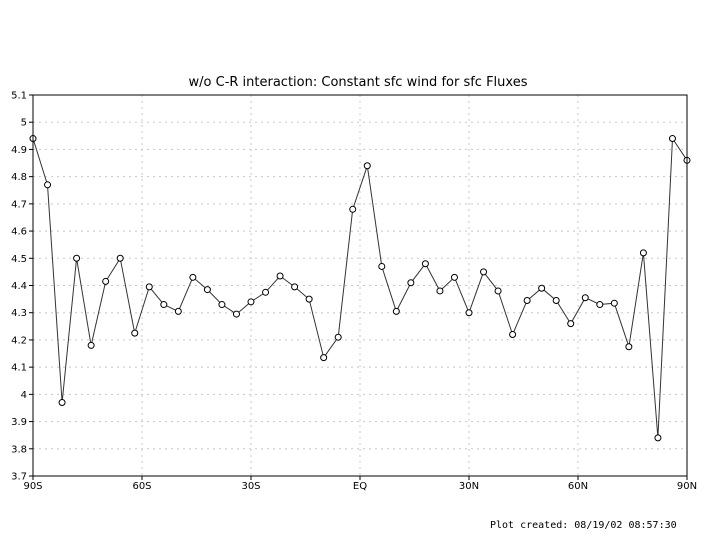 The width and height of the screenshot is (720, 540). Describe the element at coordinates (19, 150) in the screenshot. I see `y-tick-label: 4.9` at that location.